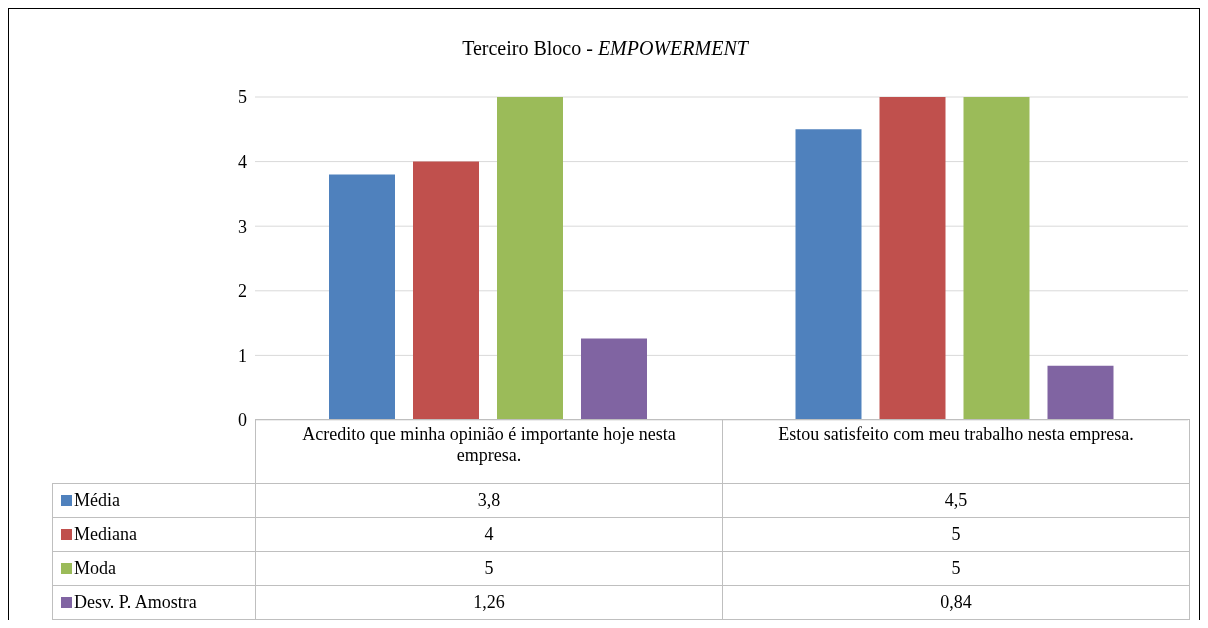 This screenshot has height=628, width=1208. What do you see at coordinates (242, 355) in the screenshot?
I see `y-tick-label: 1` at bounding box center [242, 355].